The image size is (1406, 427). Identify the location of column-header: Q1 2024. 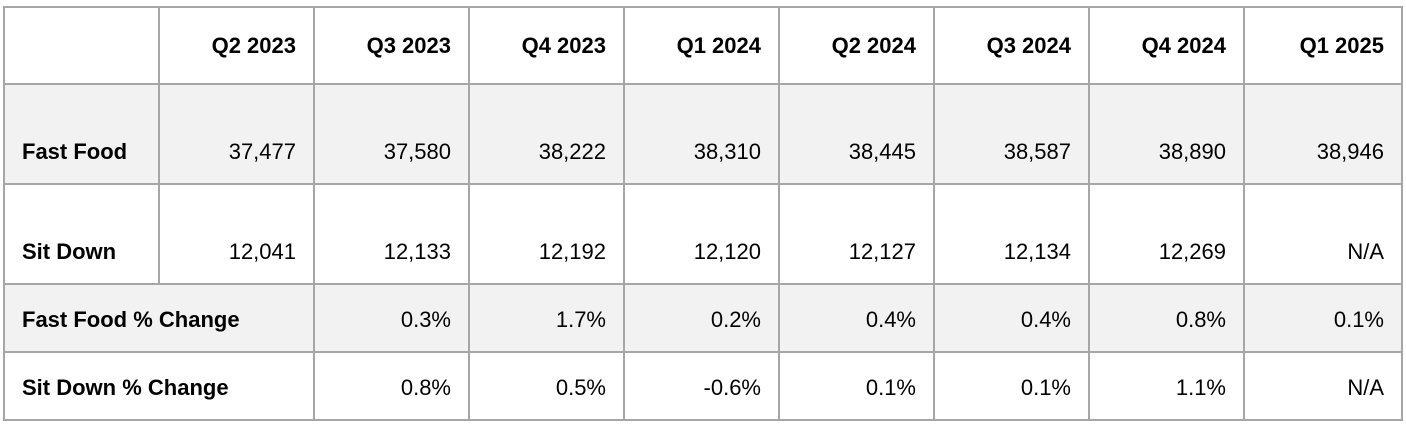
(701, 45).